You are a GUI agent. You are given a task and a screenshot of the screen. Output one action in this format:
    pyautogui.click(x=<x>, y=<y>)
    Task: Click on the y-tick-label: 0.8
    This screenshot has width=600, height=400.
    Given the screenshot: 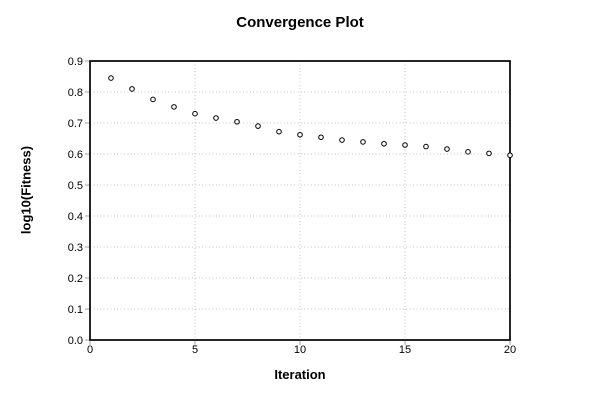 What is the action you would take?
    pyautogui.click(x=75, y=93)
    